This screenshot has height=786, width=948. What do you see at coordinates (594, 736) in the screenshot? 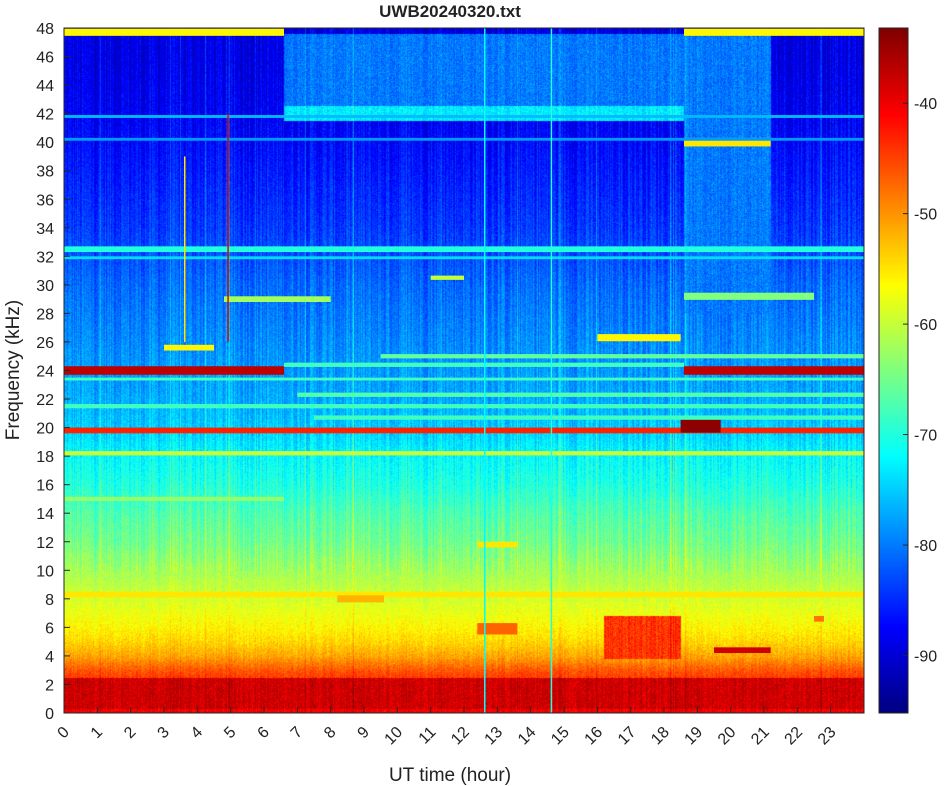
I see `x-tick-label: 16` at bounding box center [594, 736].